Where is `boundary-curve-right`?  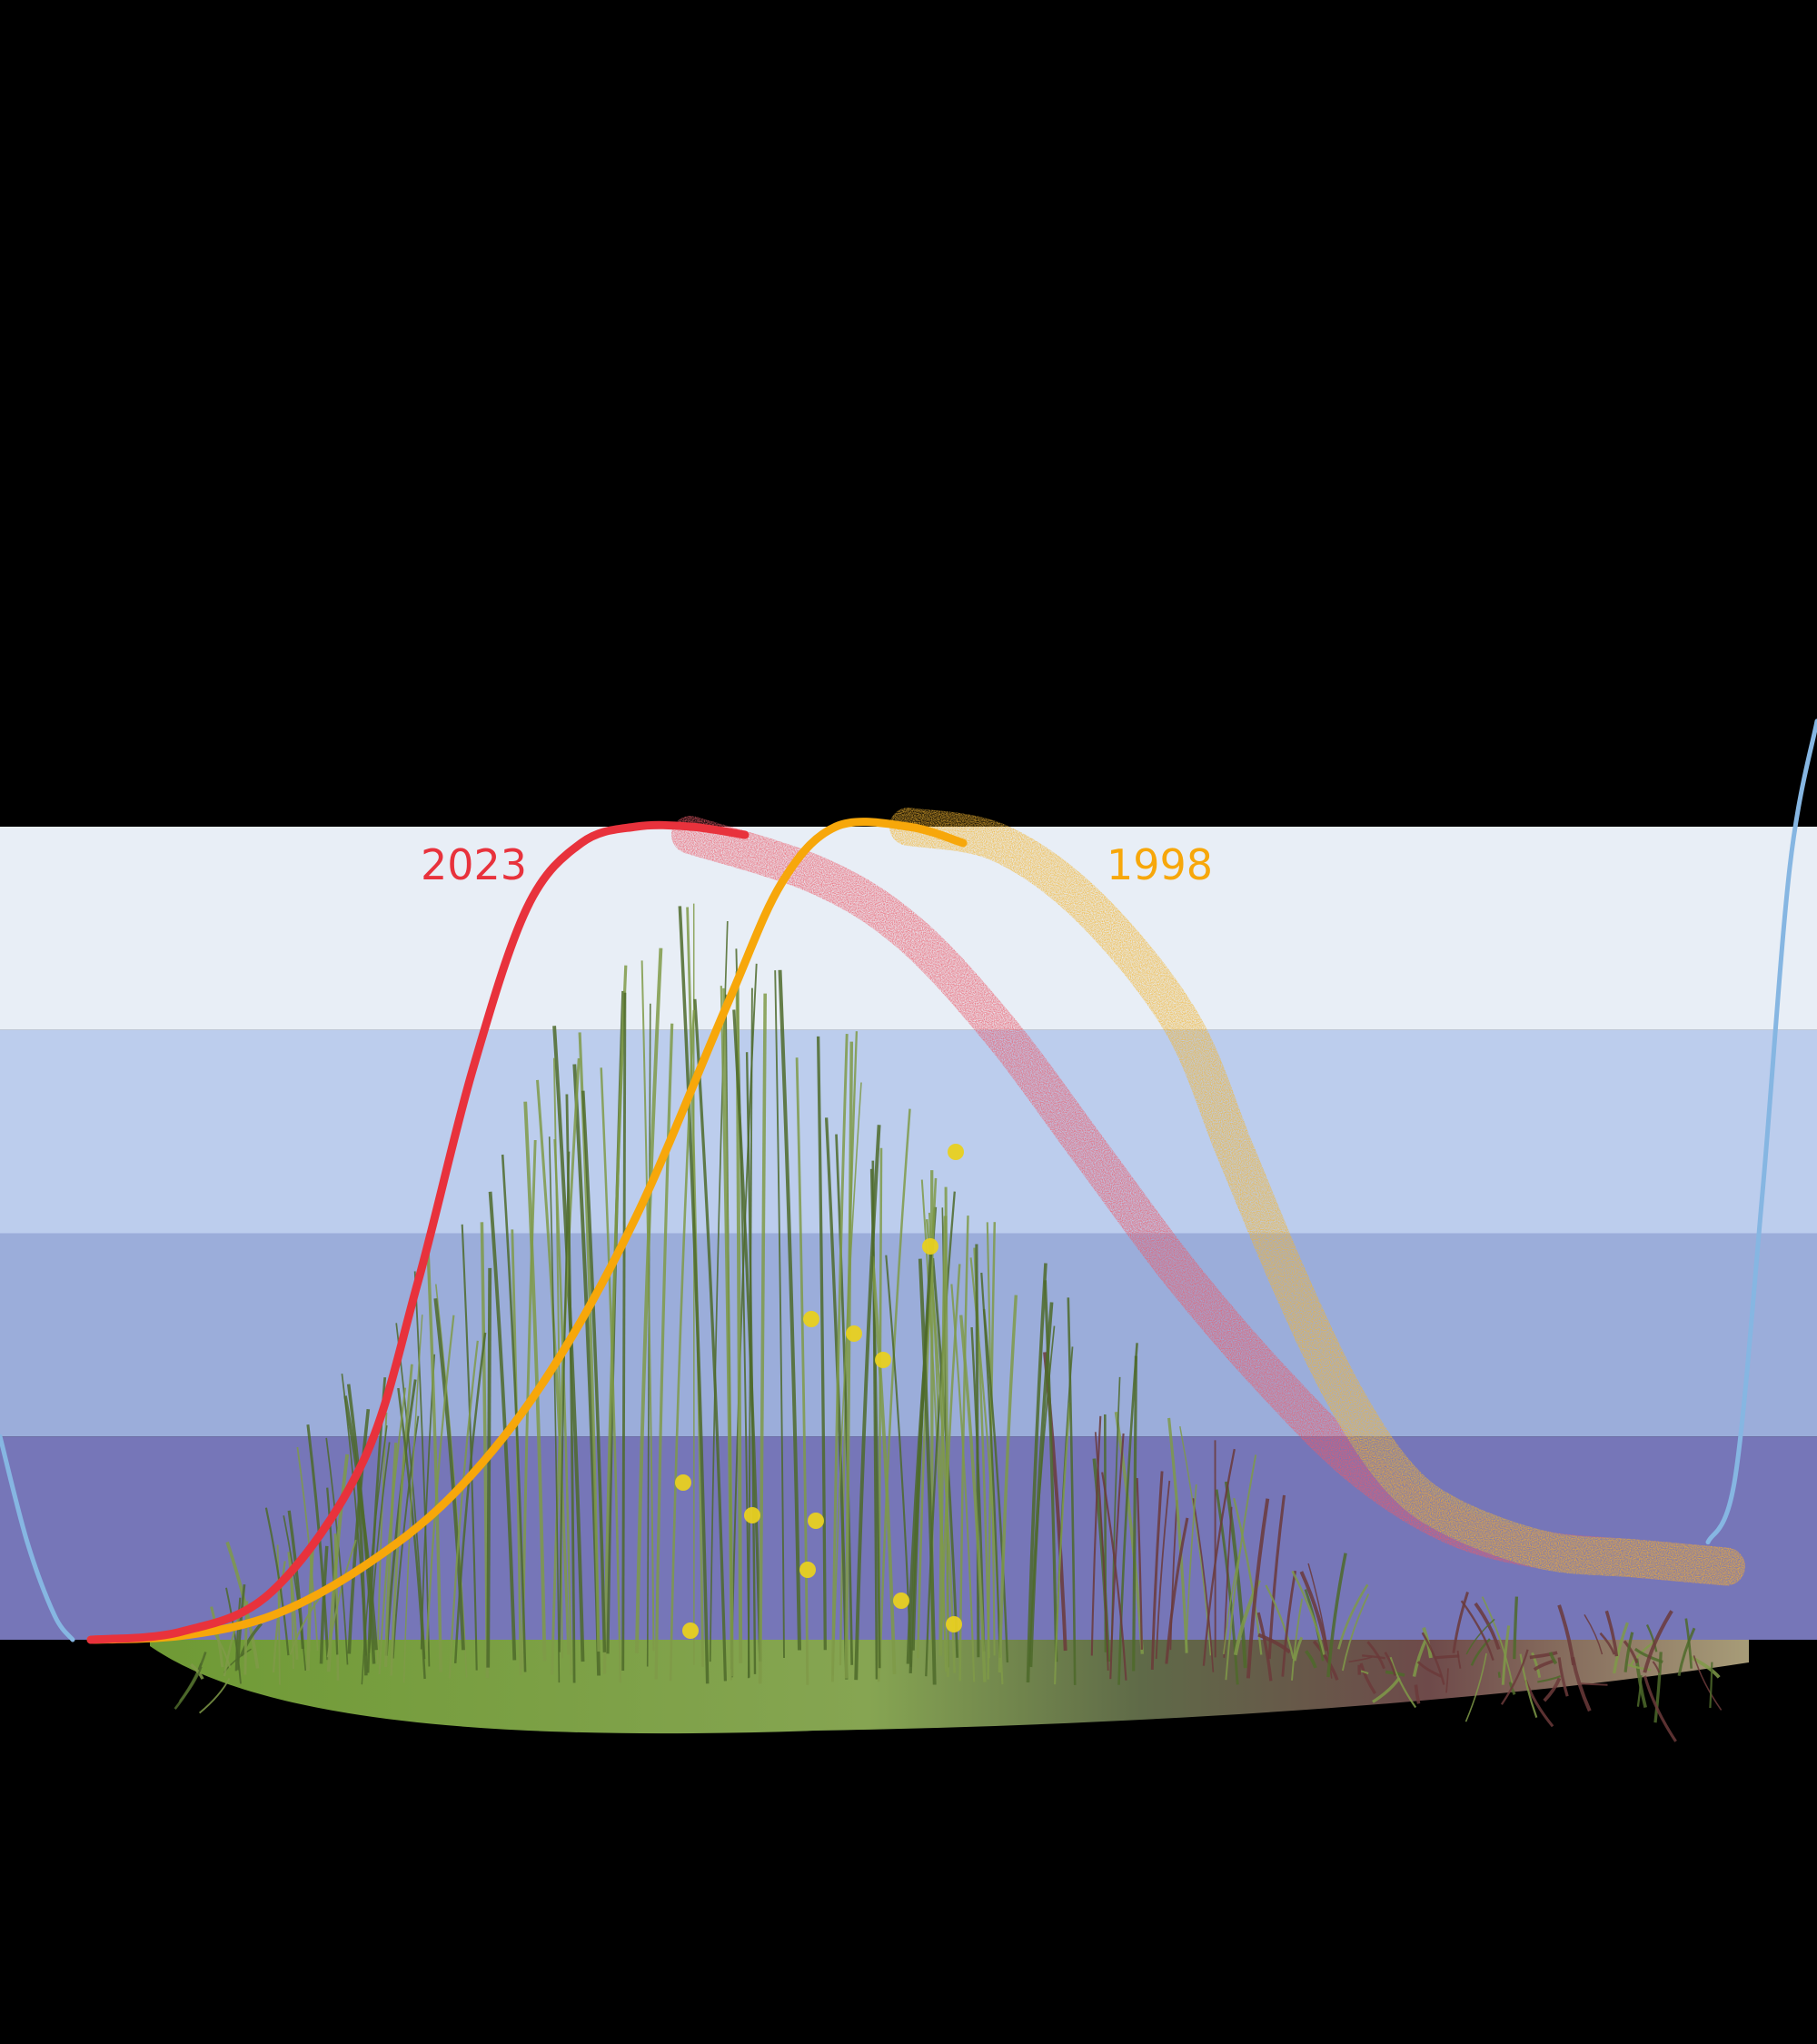
boundary-curve-right is located at coordinates (1761, 1132).